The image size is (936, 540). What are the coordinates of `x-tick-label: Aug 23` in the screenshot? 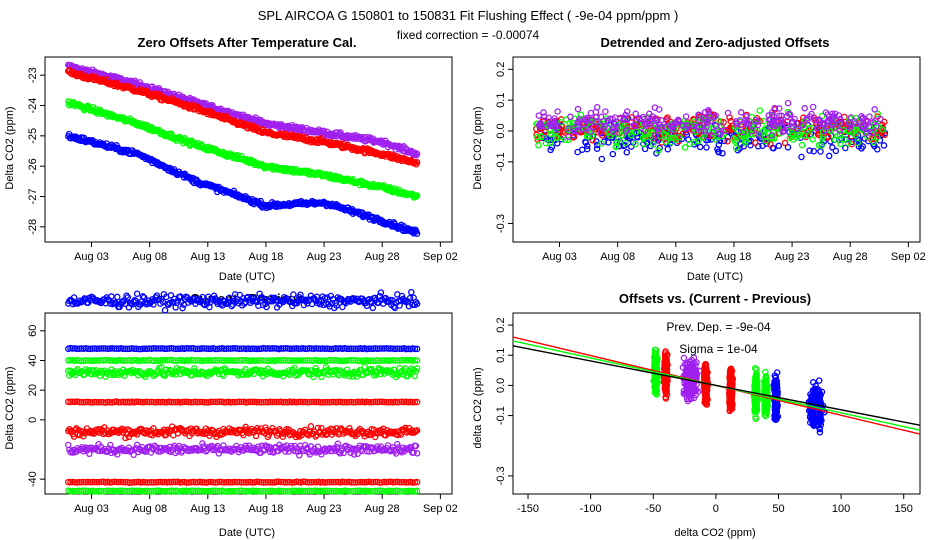 It's located at (324, 509).